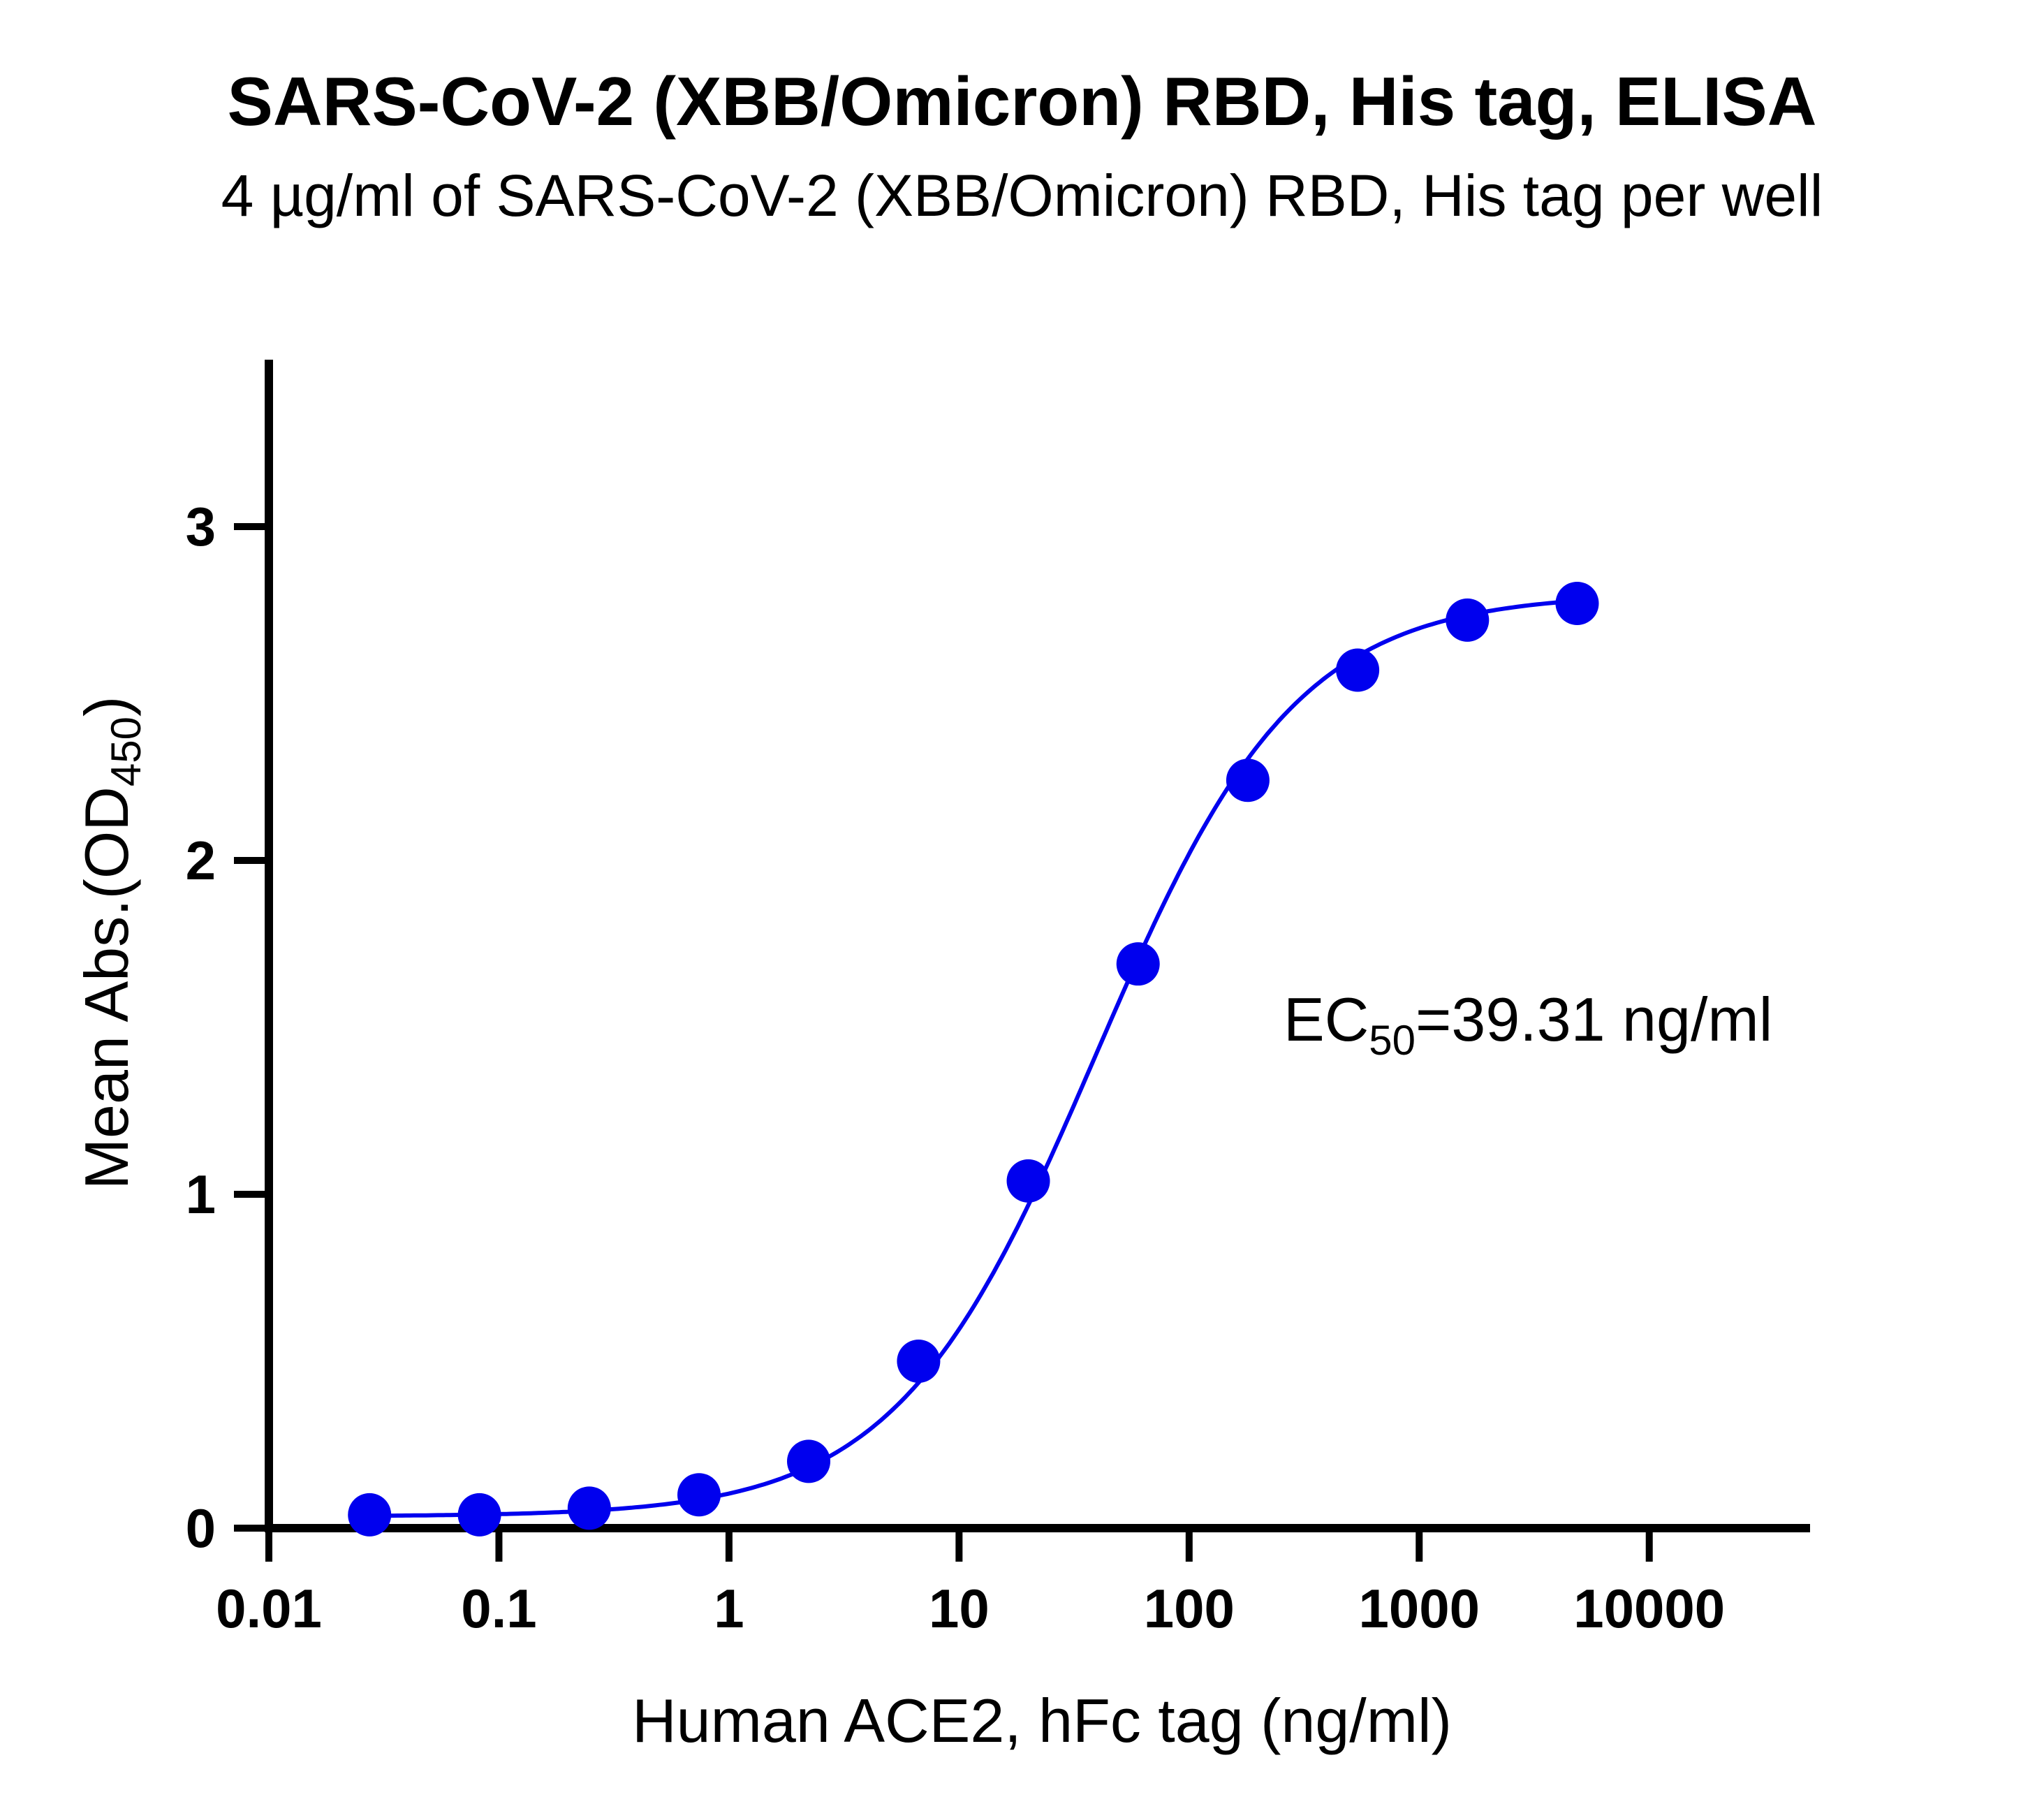 The width and height of the screenshot is (2044, 1811). What do you see at coordinates (106, 707) in the screenshot?
I see `y-axis-title-suffix: )` at bounding box center [106, 707].